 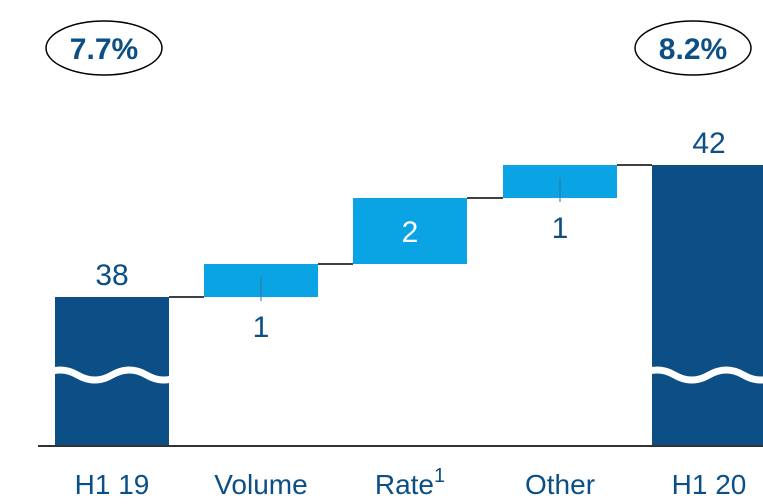 I want to click on data-label: 2, so click(x=410, y=232).